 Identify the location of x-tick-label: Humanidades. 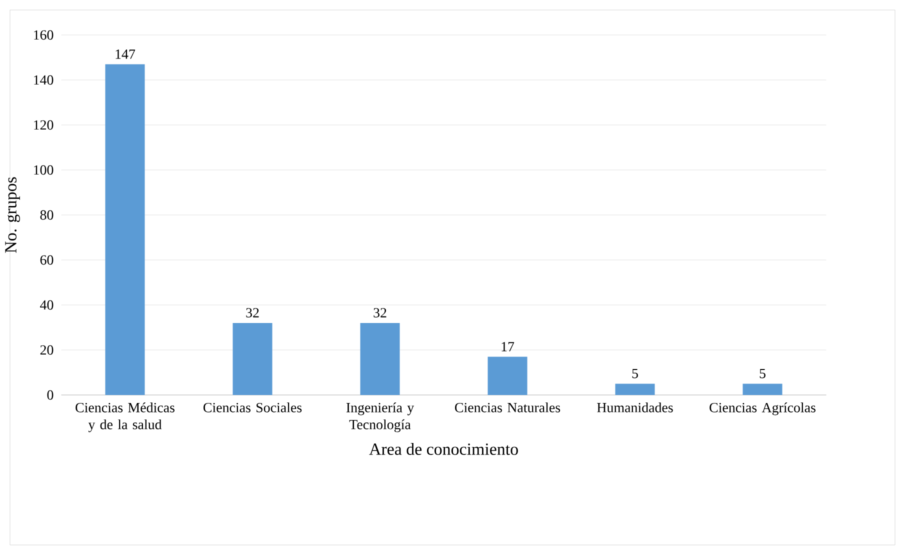
(635, 407).